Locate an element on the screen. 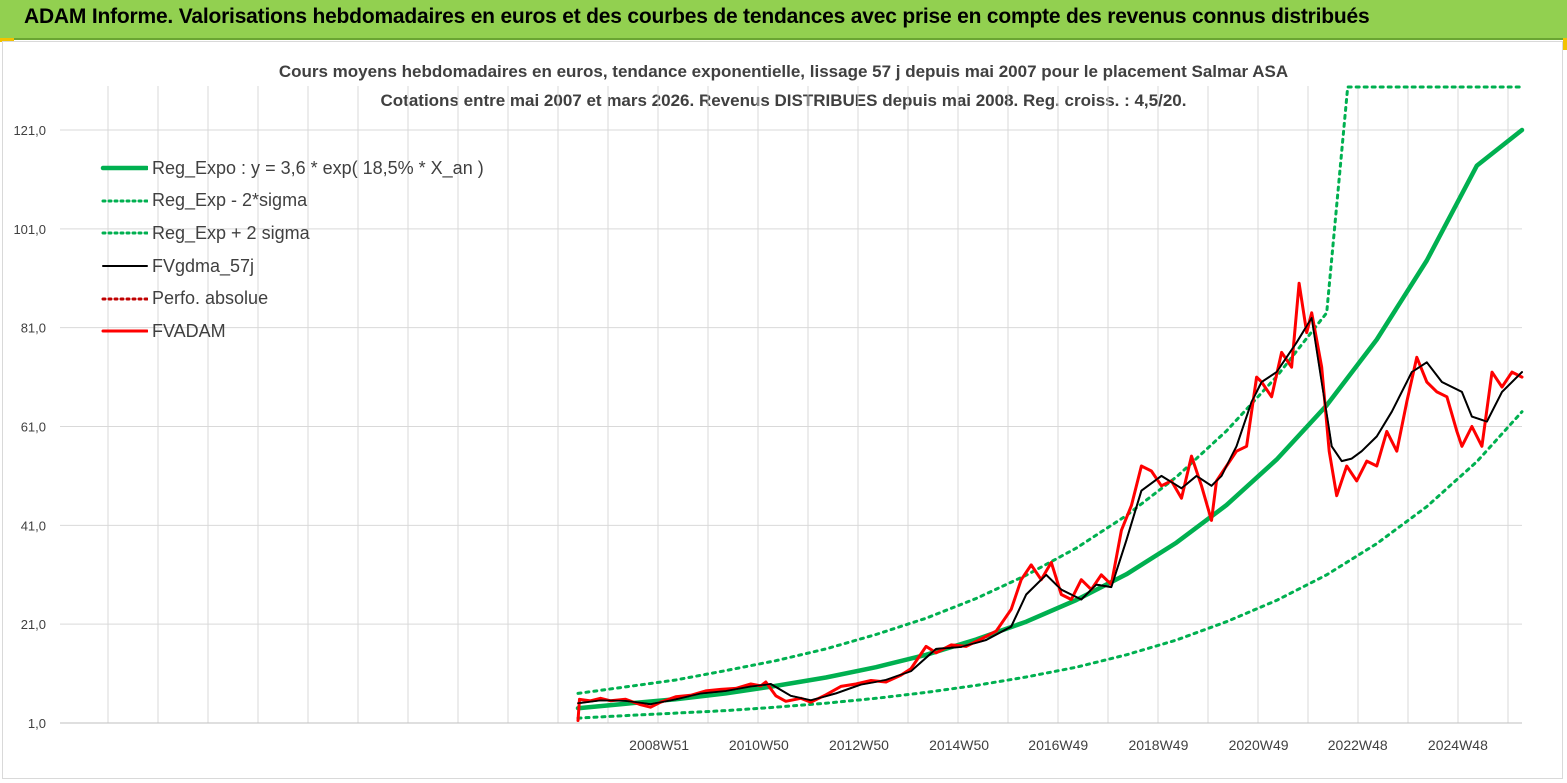 The width and height of the screenshot is (1567, 783). legend-item: Reg_Exp - 2*sigma is located at coordinates (292, 201).